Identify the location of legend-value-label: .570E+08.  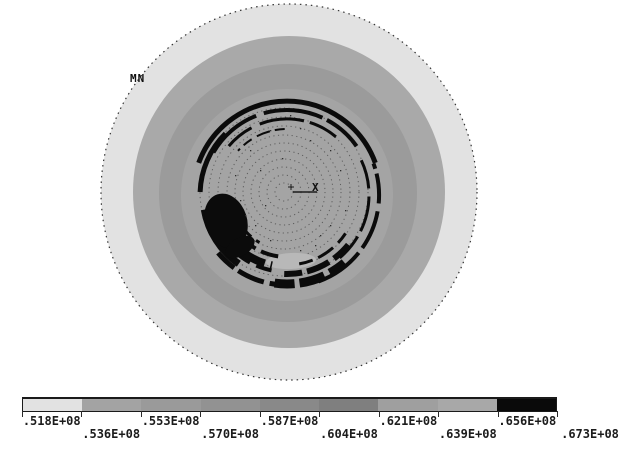
(230, 434).